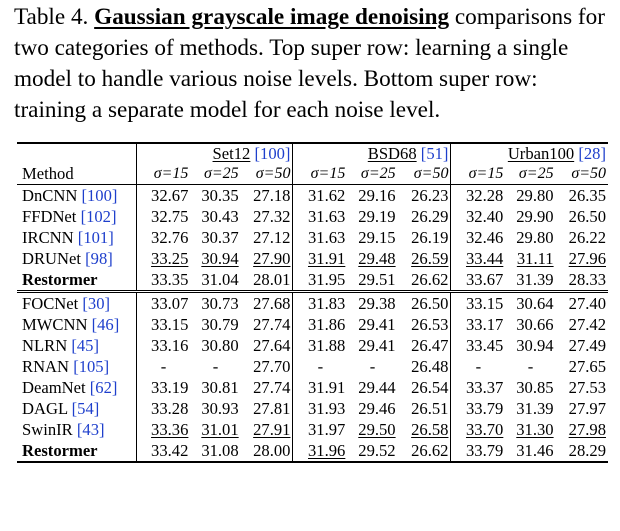 Image resolution: width=620 pixels, height=531 pixels. What do you see at coordinates (377, 279) in the screenshot?
I see `value-cell: 29.51` at bounding box center [377, 279].